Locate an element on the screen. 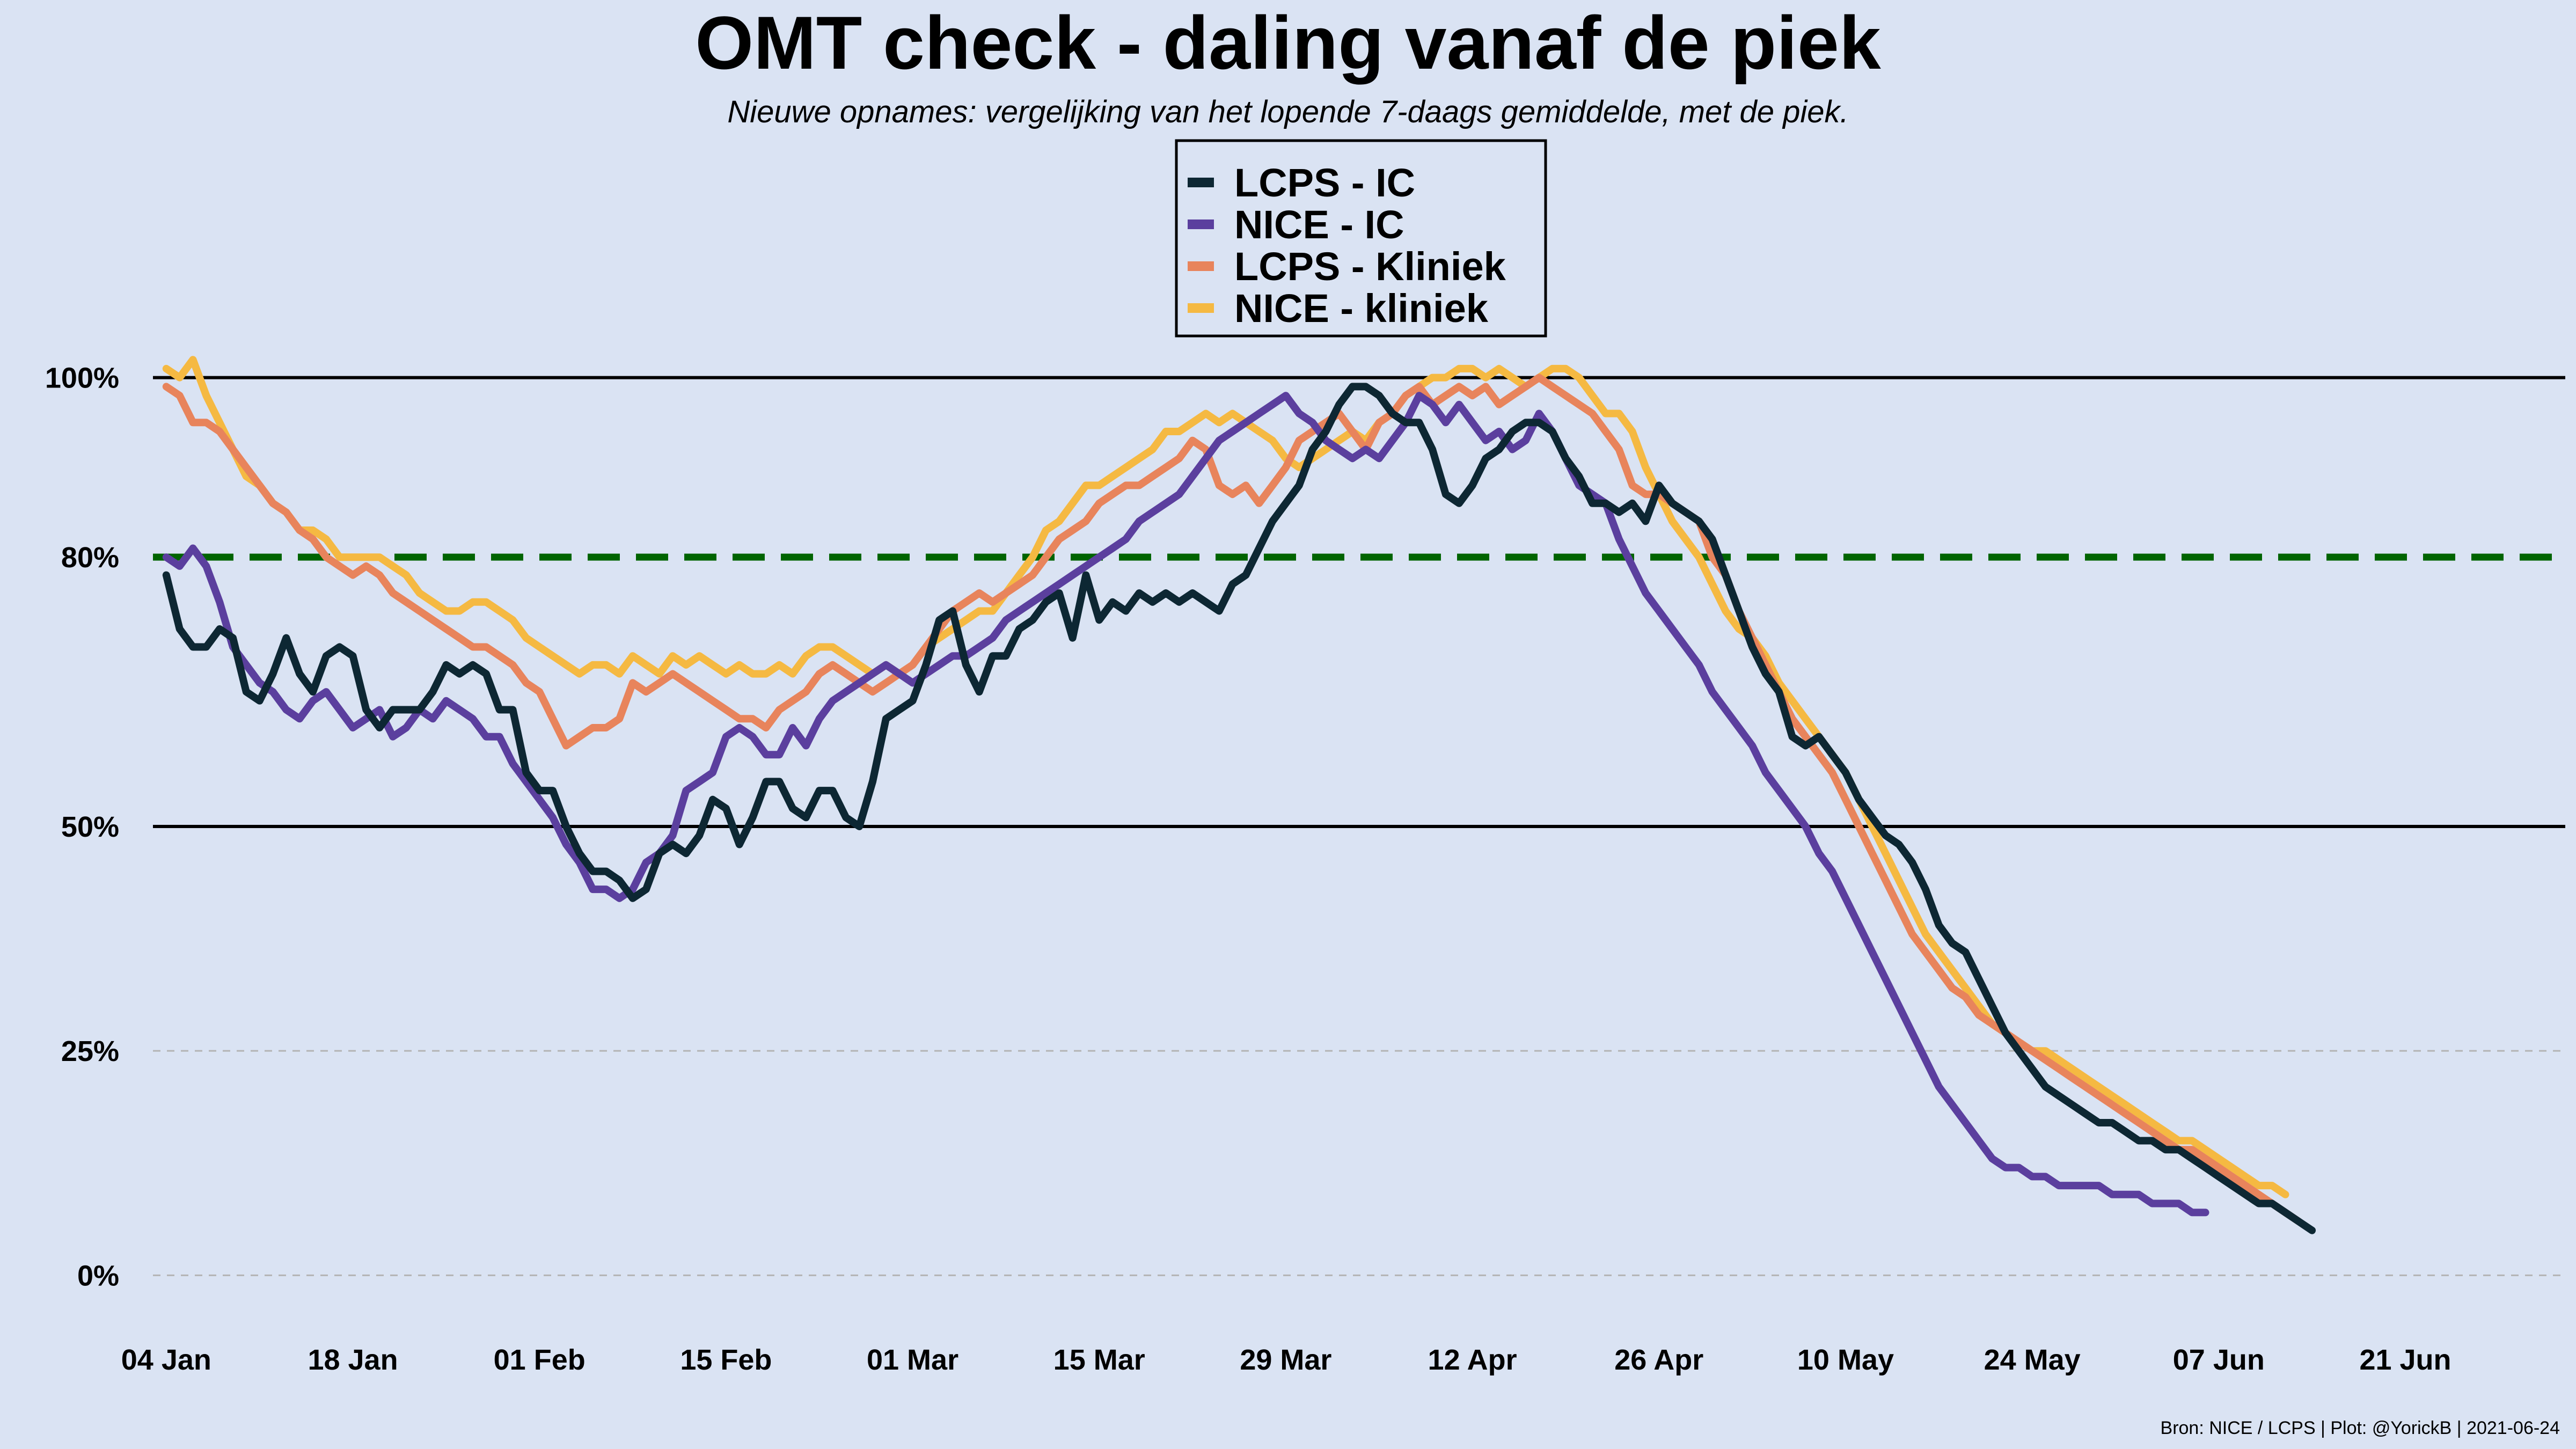  legend-label-3: NICE - kliniek is located at coordinates (1361, 308).